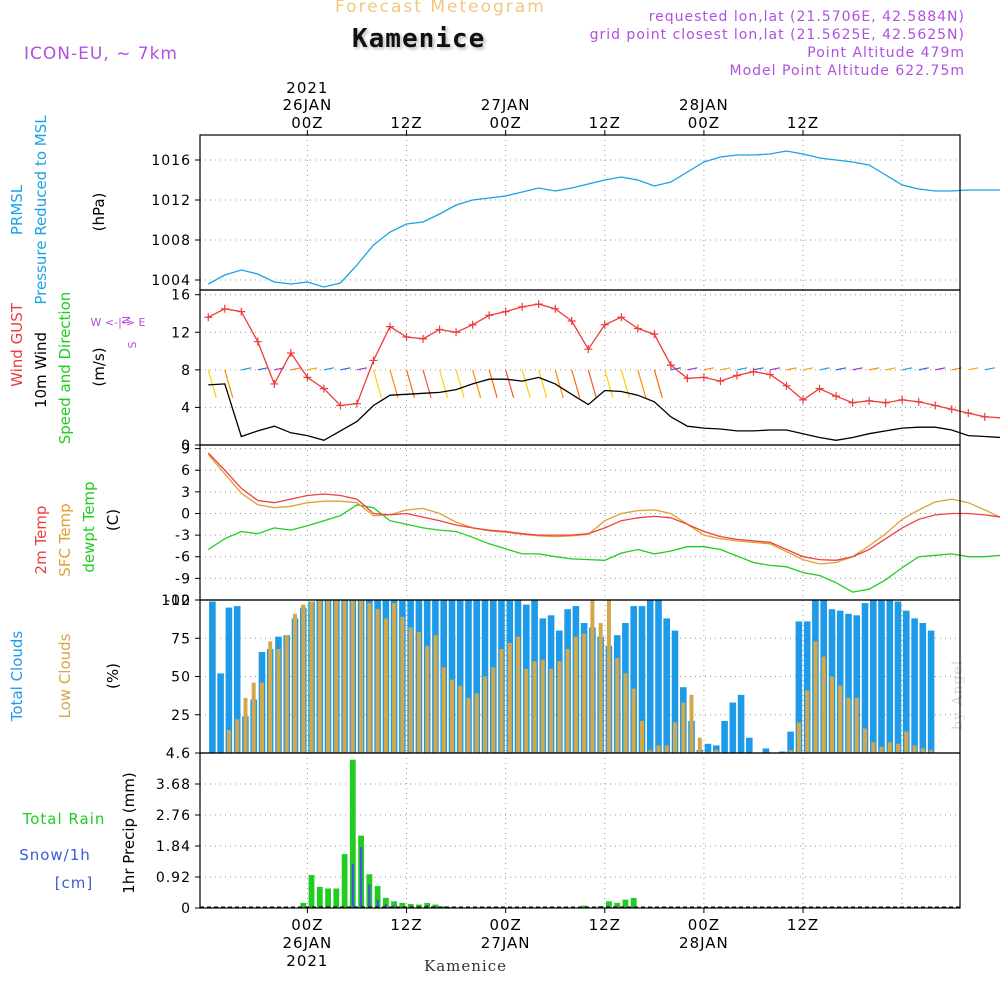 Image resolution: width=1000 pixels, height=1000 pixels. What do you see at coordinates (89, 526) in the screenshot?
I see `ylabel-dewpt-temp: dewpt Temp` at bounding box center [89, 526].